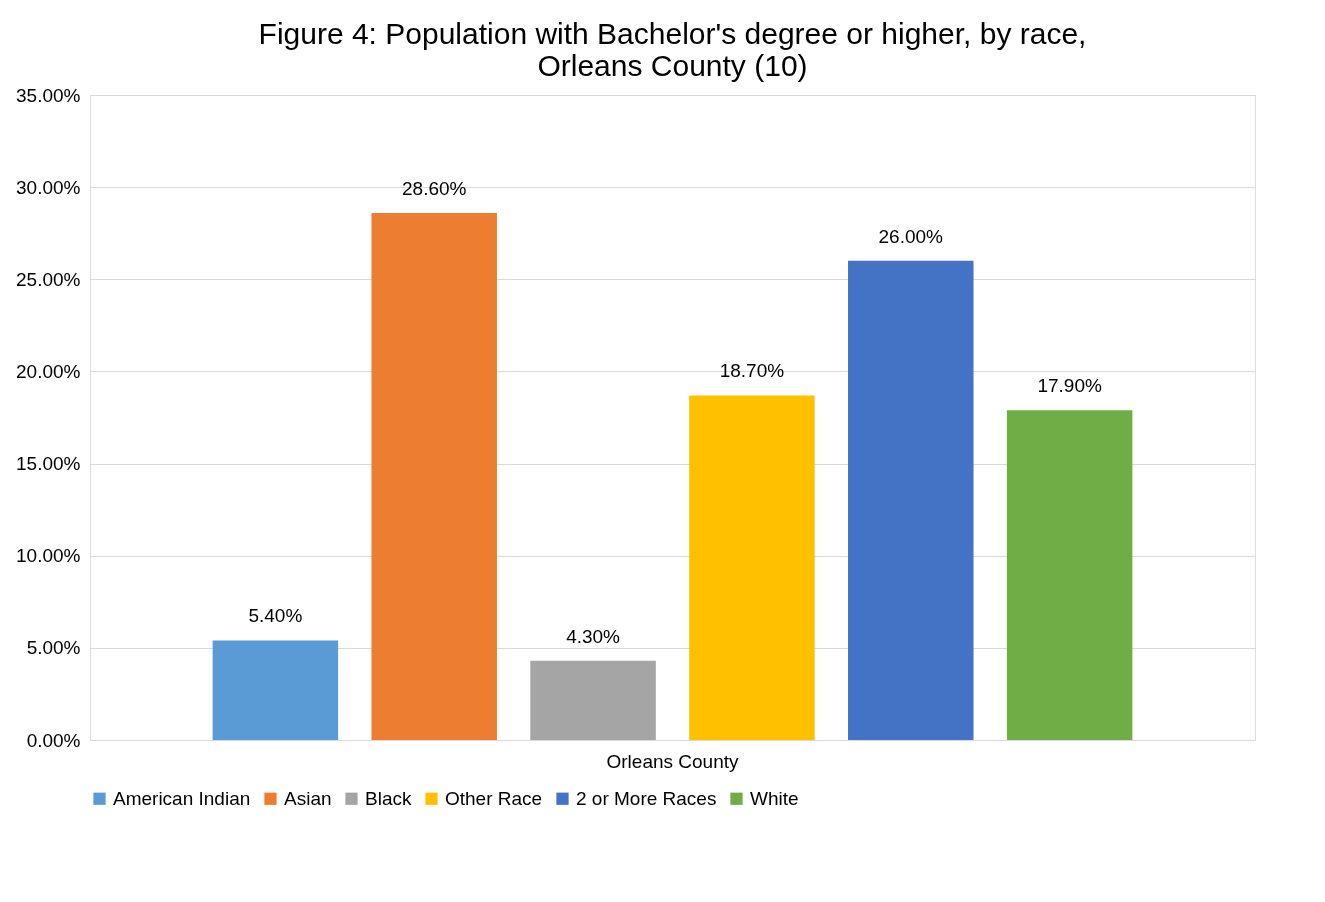  What do you see at coordinates (48, 187) in the screenshot?
I see `y-tick-label: 30.00%` at bounding box center [48, 187].